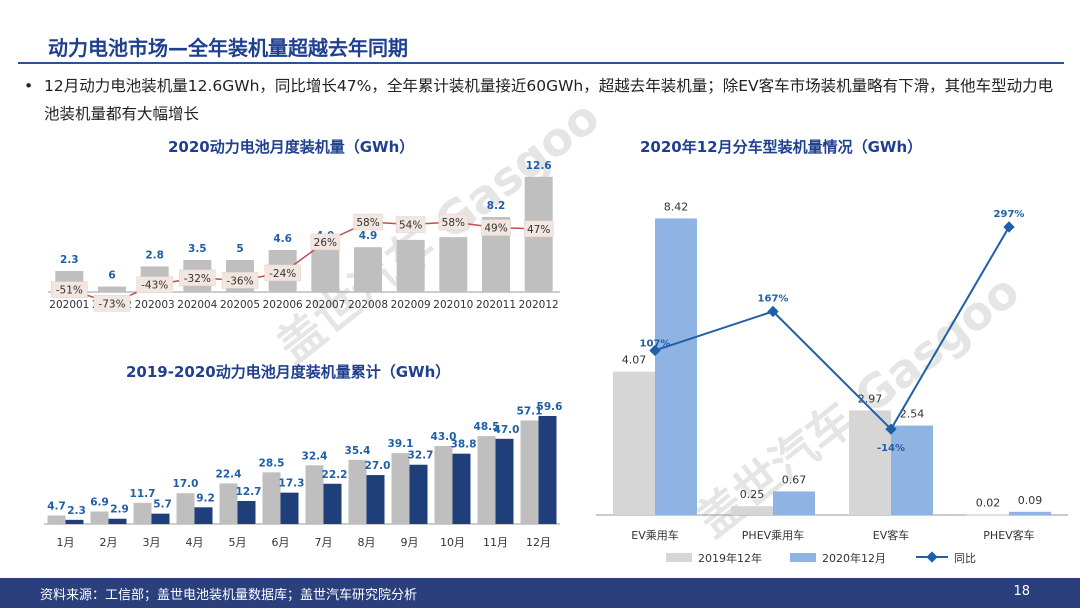 This screenshot has width=1080, height=608. What do you see at coordinates (324, 542) in the screenshot?
I see `chart2-x-tick: 7月` at bounding box center [324, 542].